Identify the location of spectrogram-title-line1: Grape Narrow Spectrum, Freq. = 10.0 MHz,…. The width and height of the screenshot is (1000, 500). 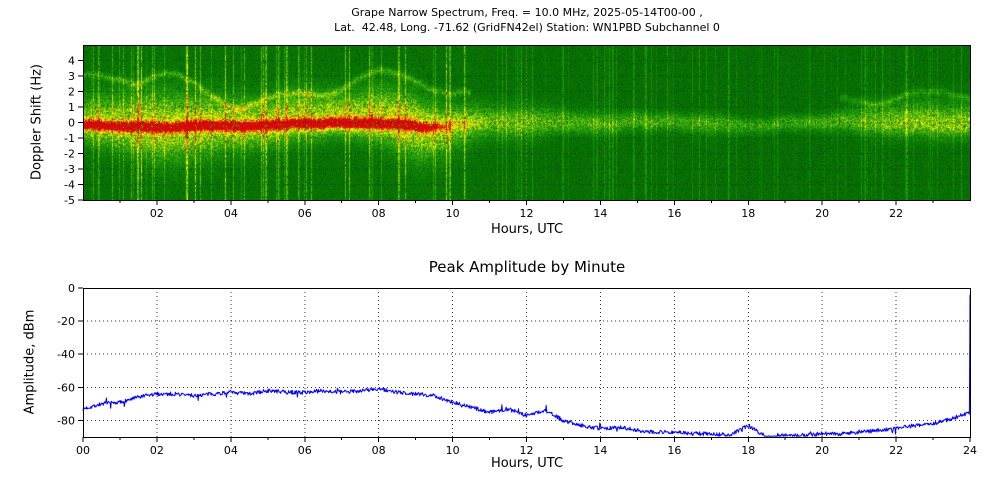
(527, 12).